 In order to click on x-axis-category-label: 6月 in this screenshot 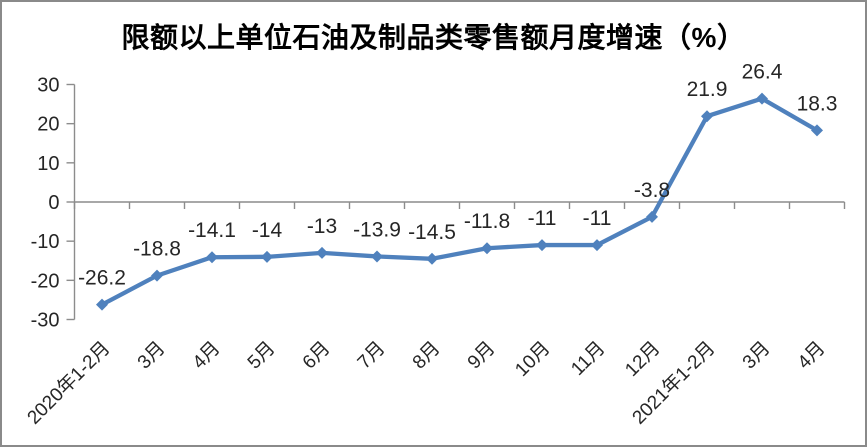, I will do `click(317, 356)`.